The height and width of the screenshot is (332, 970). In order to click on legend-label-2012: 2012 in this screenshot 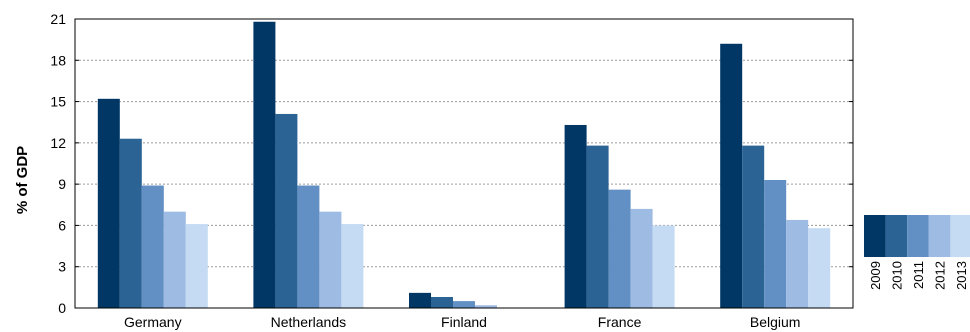, I will do `click(940, 275)`.